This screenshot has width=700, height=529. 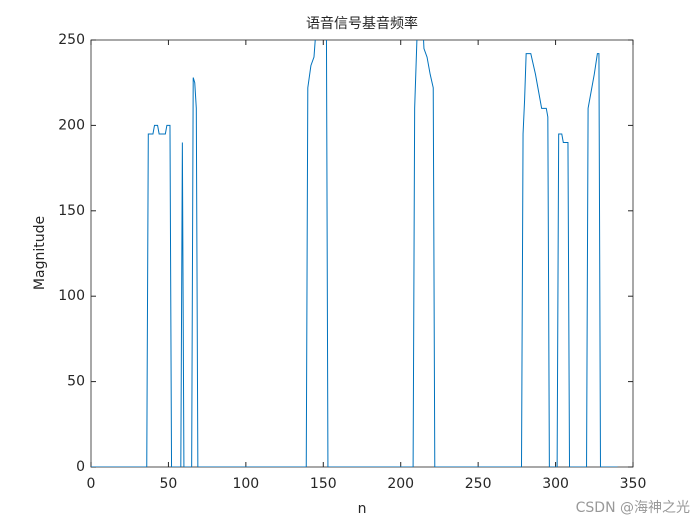 I want to click on y-tick-label: 250, so click(x=71, y=40).